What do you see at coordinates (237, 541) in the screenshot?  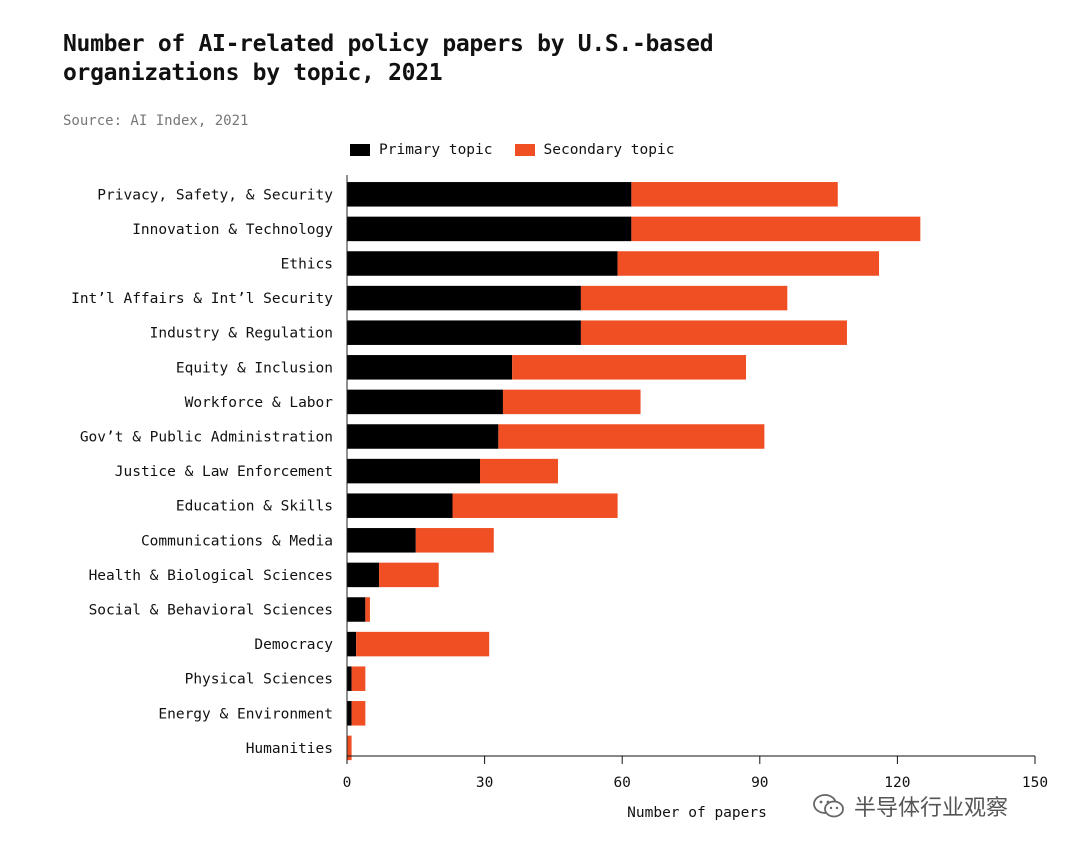 I see `category-label: Communications & Media` at bounding box center [237, 541].